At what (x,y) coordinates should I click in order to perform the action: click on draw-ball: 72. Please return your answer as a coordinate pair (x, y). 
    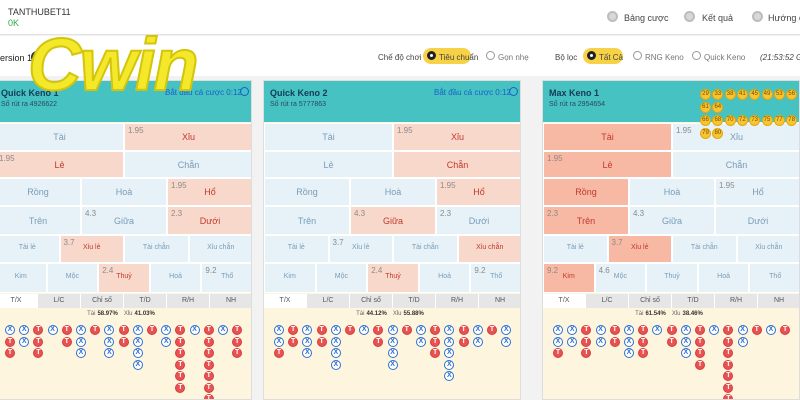
    Looking at the image, I should click on (742, 120).